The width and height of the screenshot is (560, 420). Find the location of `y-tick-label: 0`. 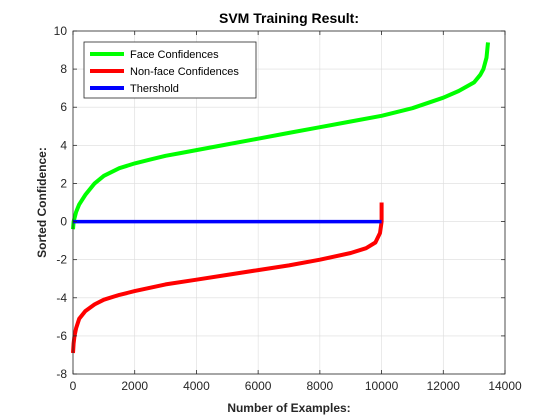

y-tick-label: 0 is located at coordinates (63, 222).